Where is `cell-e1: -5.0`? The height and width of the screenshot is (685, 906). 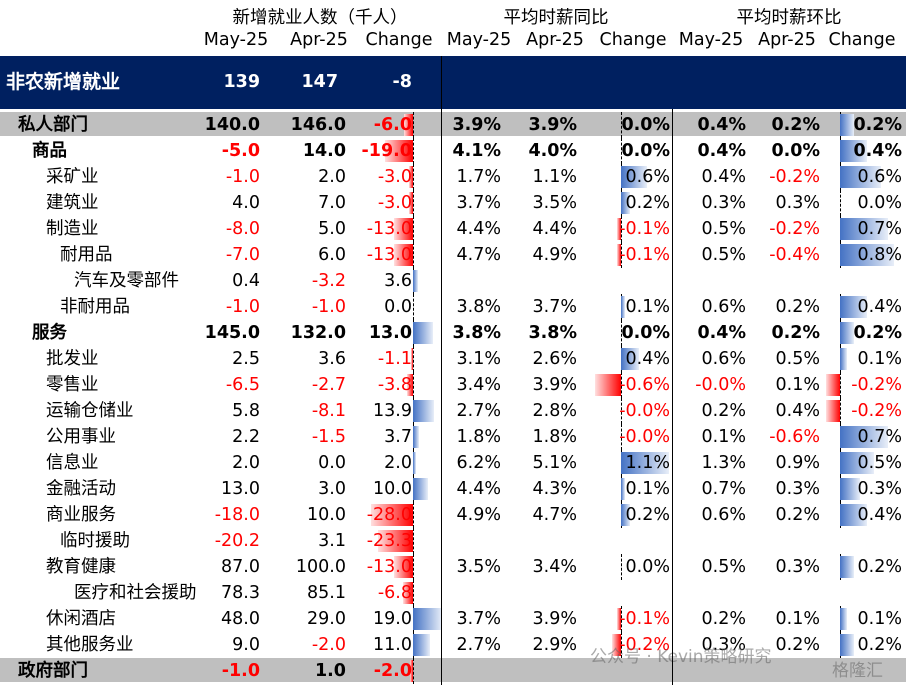 cell-e1: -5.0 is located at coordinates (240, 151).